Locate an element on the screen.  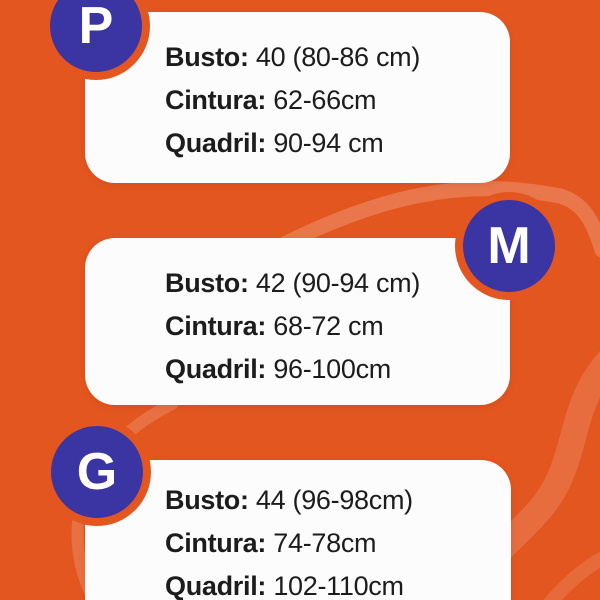
hip-row: Quadril: 90-94 cm is located at coordinates (327, 143).